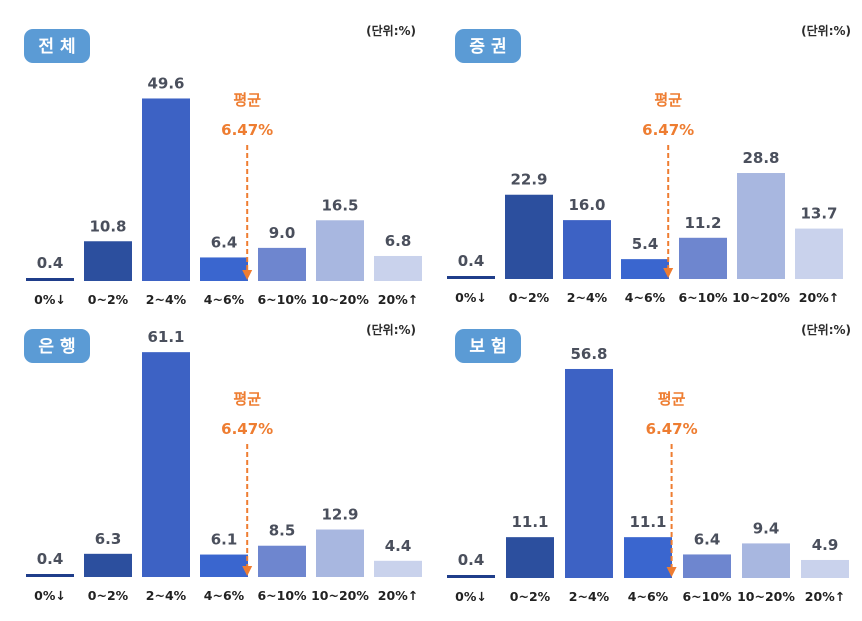  What do you see at coordinates (766, 528) in the screenshot?
I see `value-label: 9.4` at bounding box center [766, 528].